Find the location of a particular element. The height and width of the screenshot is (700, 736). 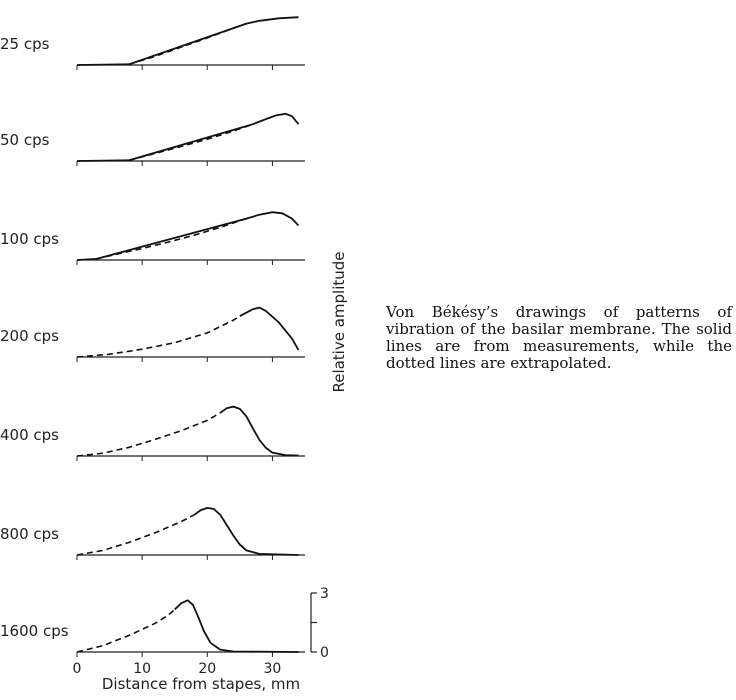

measured-curve-50-cps is located at coordinates (188, 137).